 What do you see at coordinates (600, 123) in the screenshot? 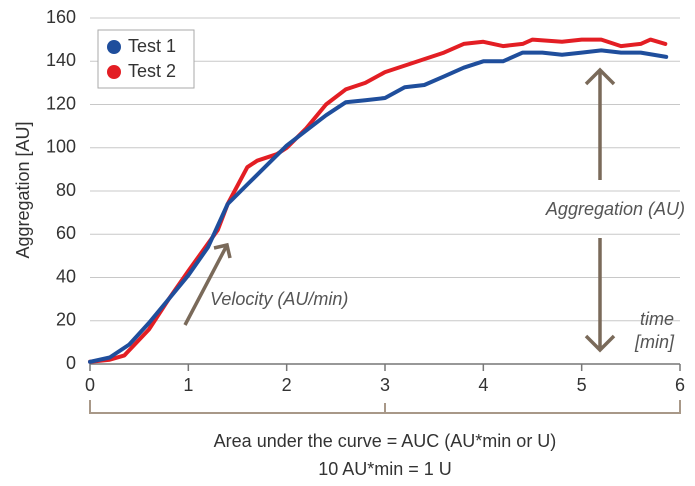
I see `aggregation-arrow-up` at bounding box center [600, 123].